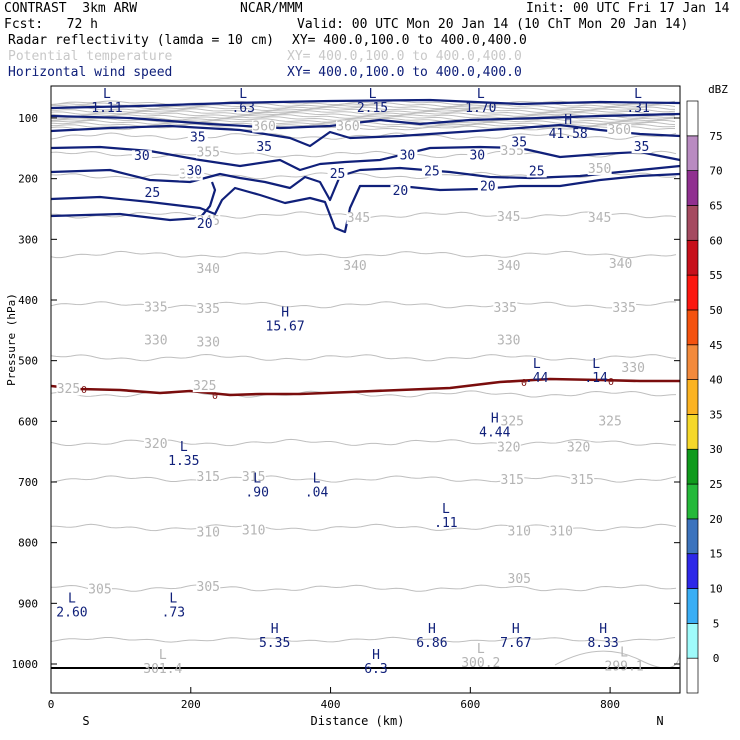 The image size is (740, 740). I want to click on y-tick-label: 200, so click(28, 179).